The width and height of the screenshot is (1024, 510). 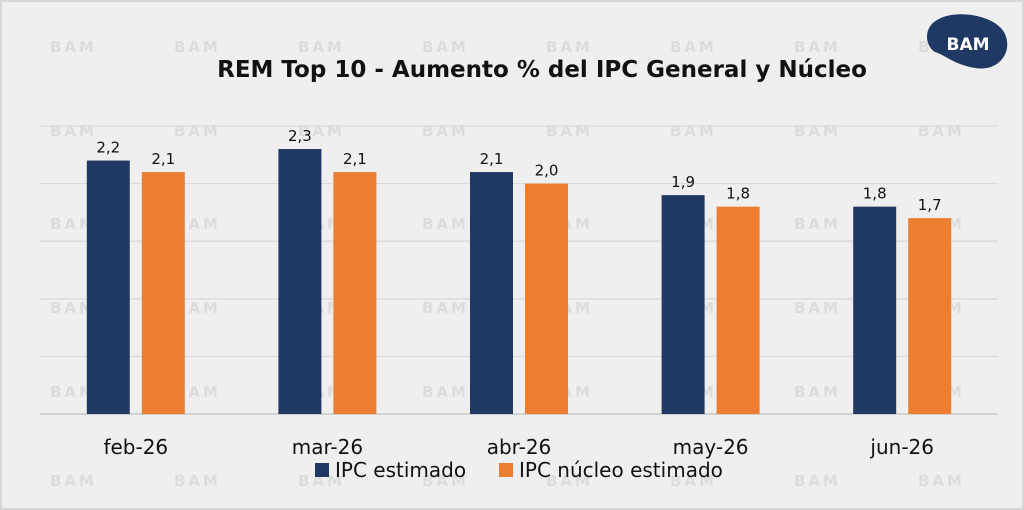 What do you see at coordinates (327, 447) in the screenshot?
I see `category-label: mar-26` at bounding box center [327, 447].